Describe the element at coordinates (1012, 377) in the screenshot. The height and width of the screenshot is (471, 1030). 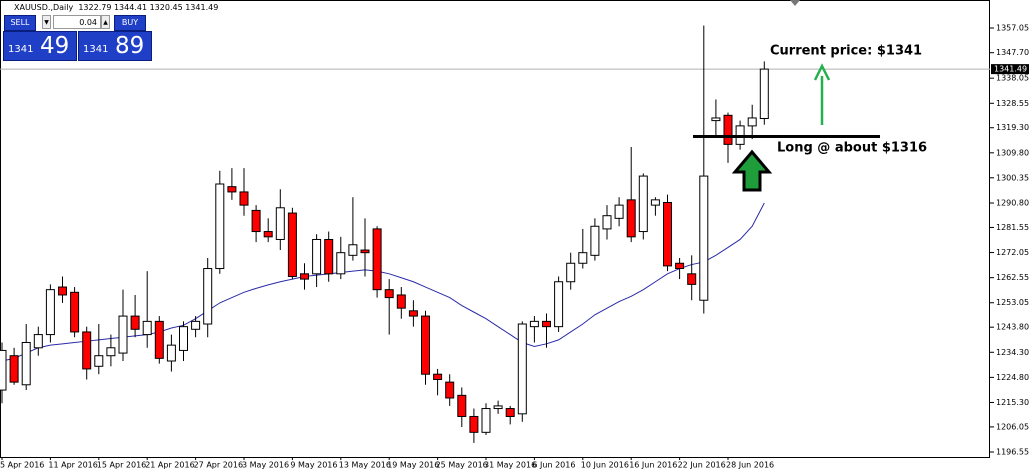
I see `y-tick-label: 1224.80` at that location.